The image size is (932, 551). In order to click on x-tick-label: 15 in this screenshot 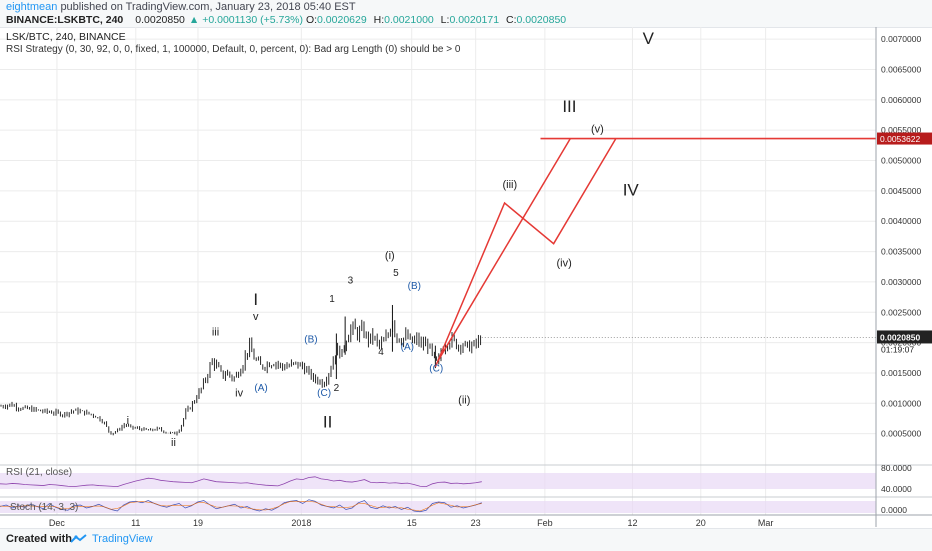, I will do `click(412, 523)`.